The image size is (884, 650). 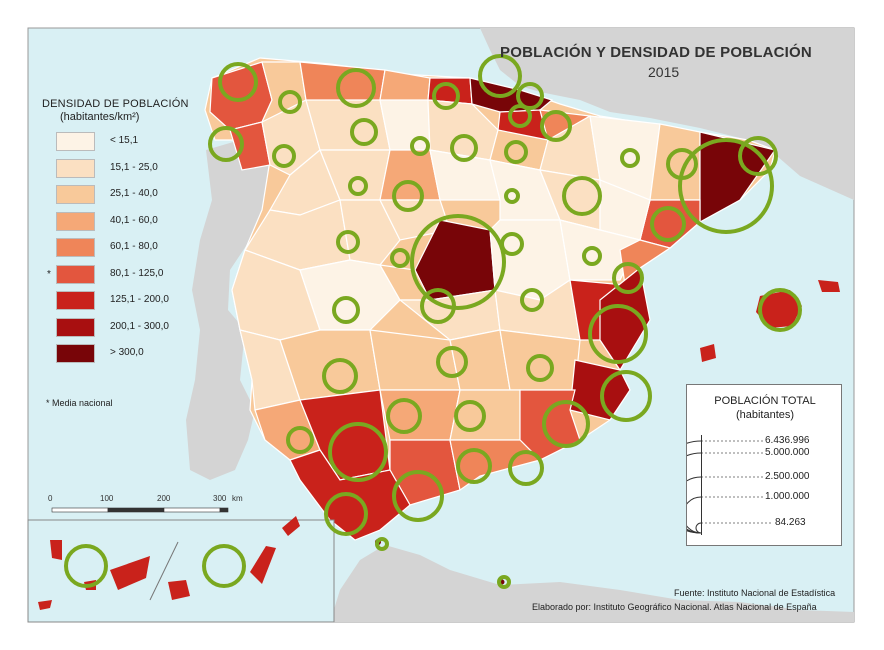 I want to click on legend-label: 40,1 - 60,0, so click(x=134, y=220).